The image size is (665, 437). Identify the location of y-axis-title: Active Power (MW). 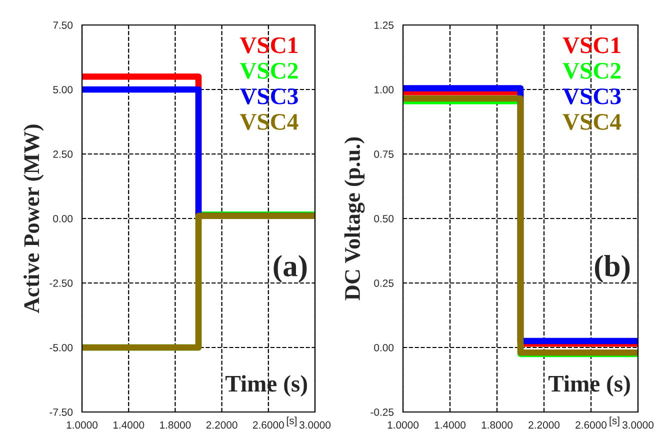
(34, 219).